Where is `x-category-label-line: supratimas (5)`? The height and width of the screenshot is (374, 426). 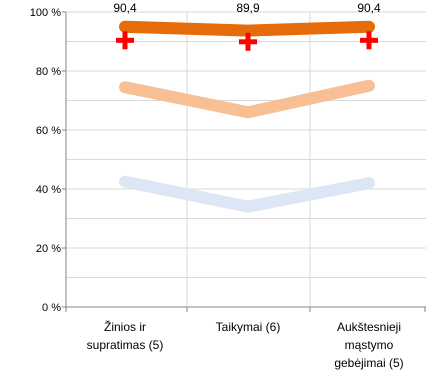 x-category-label-line: supratimas (5) is located at coordinates (125, 345).